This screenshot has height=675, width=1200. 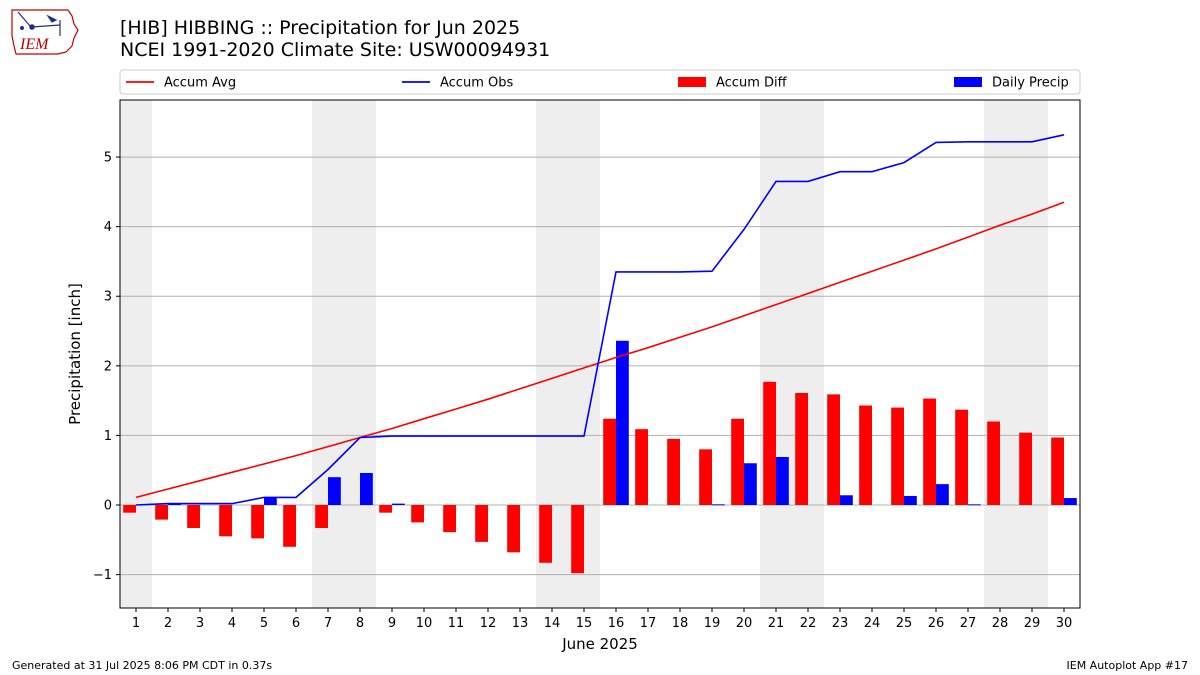 What do you see at coordinates (712, 623) in the screenshot?
I see `x-tick-label: 19` at bounding box center [712, 623].